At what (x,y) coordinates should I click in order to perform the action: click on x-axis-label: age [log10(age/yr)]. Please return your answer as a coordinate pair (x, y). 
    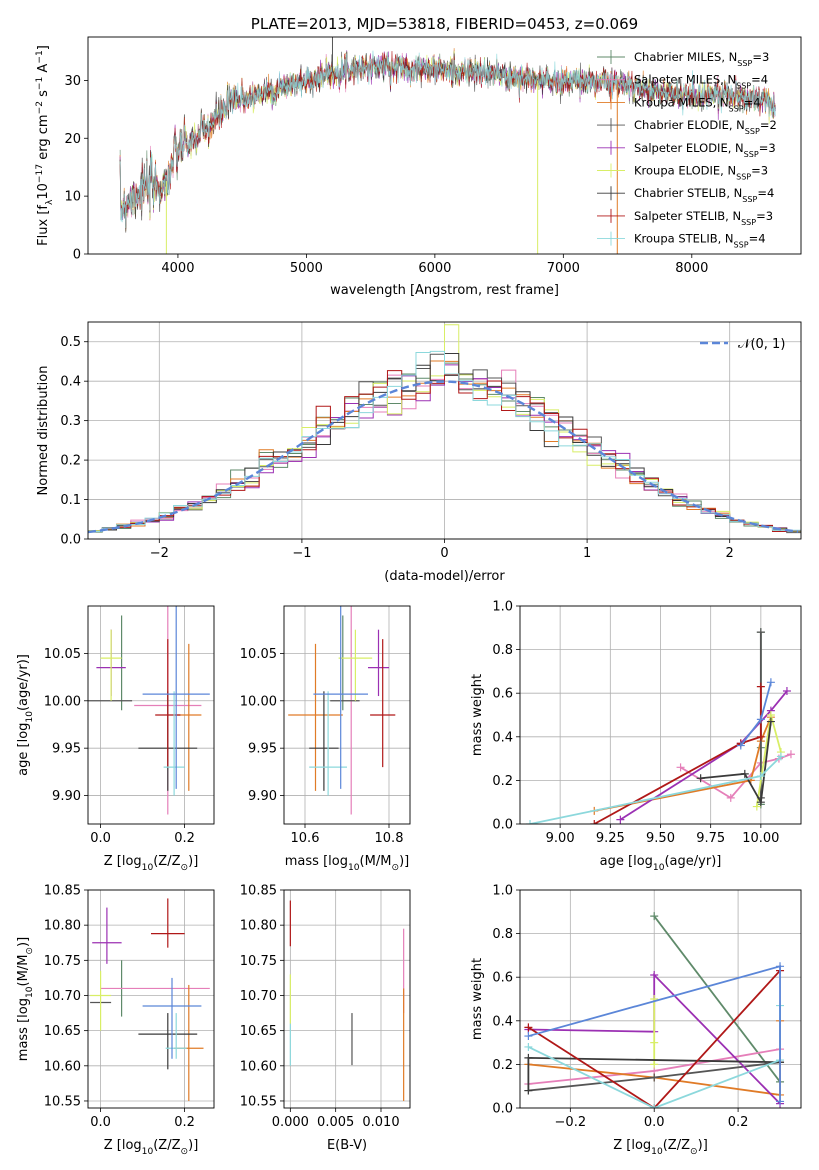
    Looking at the image, I should click on (661, 863).